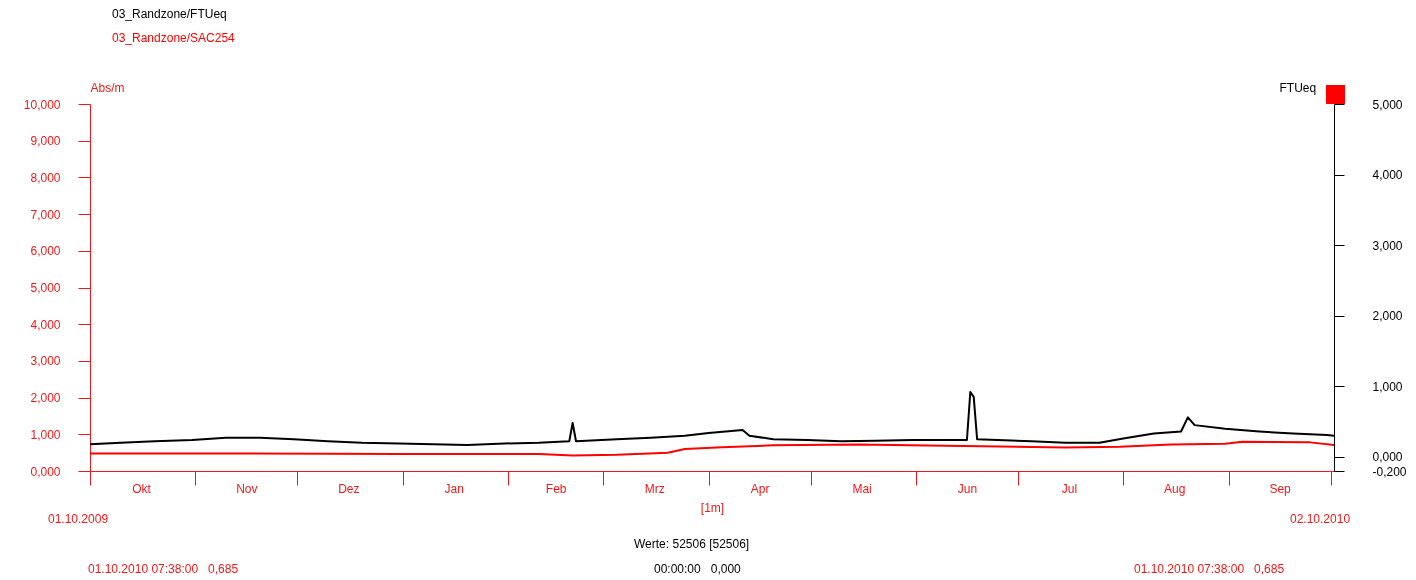  Describe the element at coordinates (173, 38) in the screenshot. I see `text: 03_Randzone/SAC254` at that location.